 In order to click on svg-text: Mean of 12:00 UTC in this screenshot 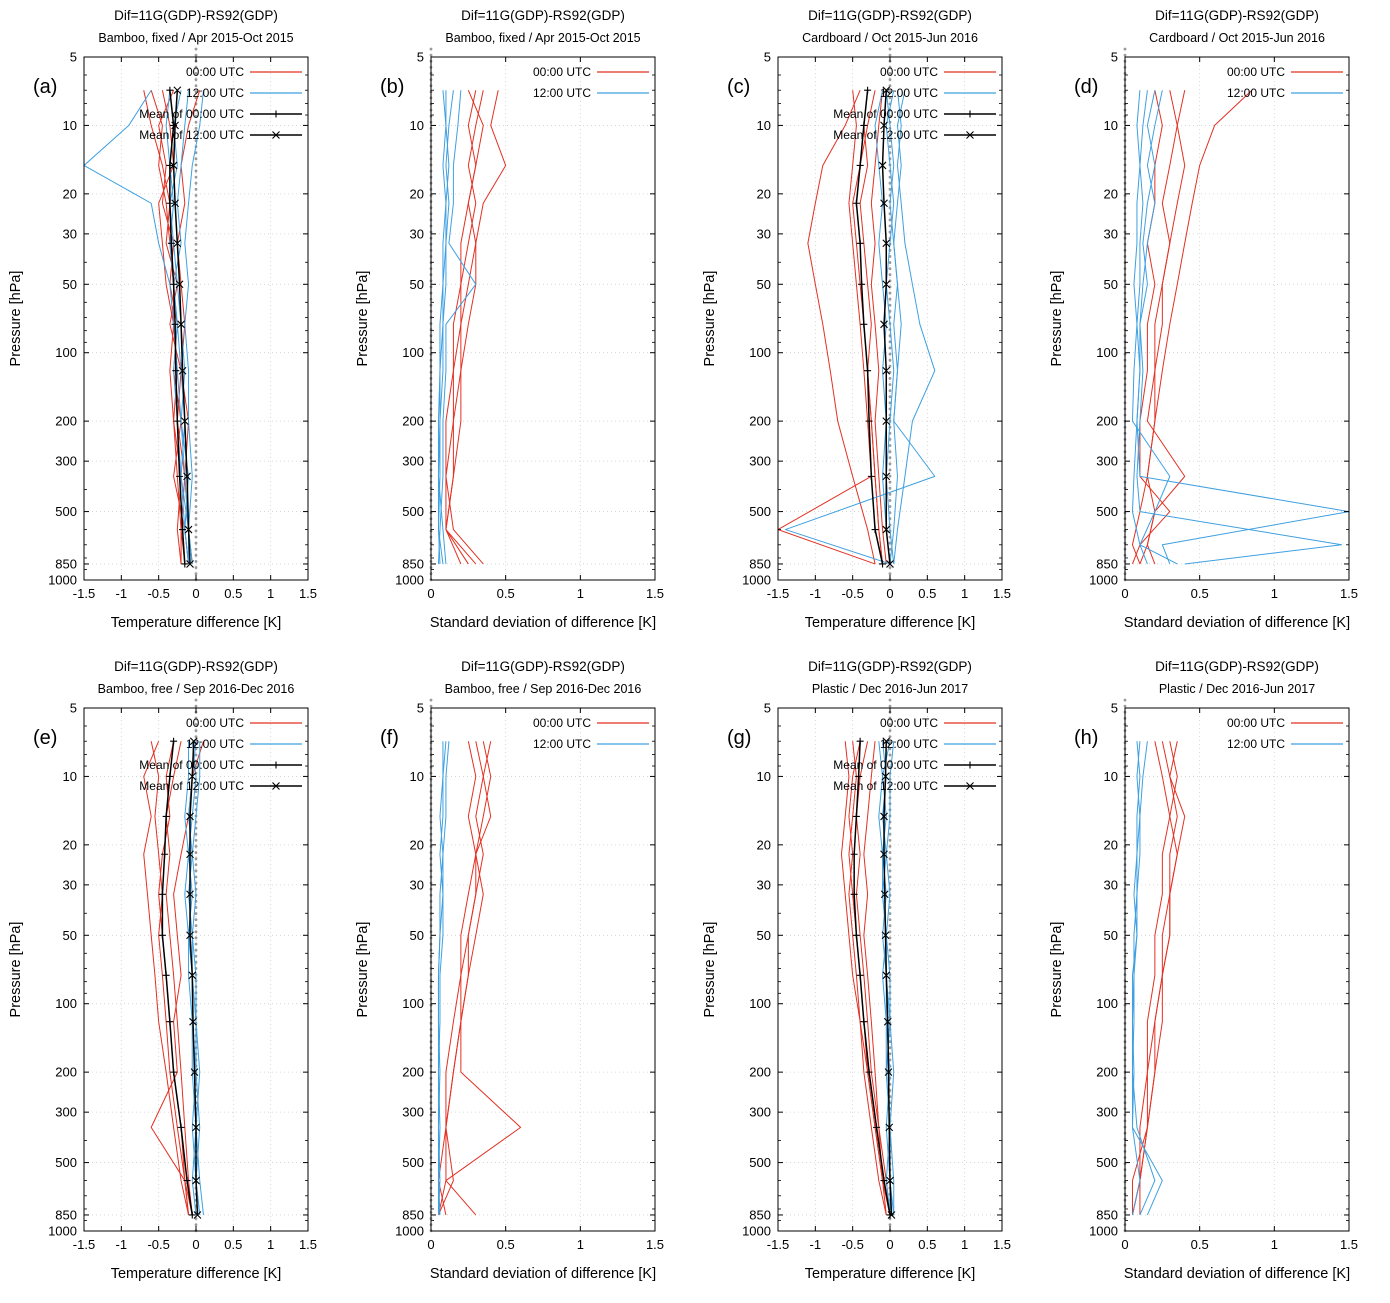, I will do `click(885, 135)`.